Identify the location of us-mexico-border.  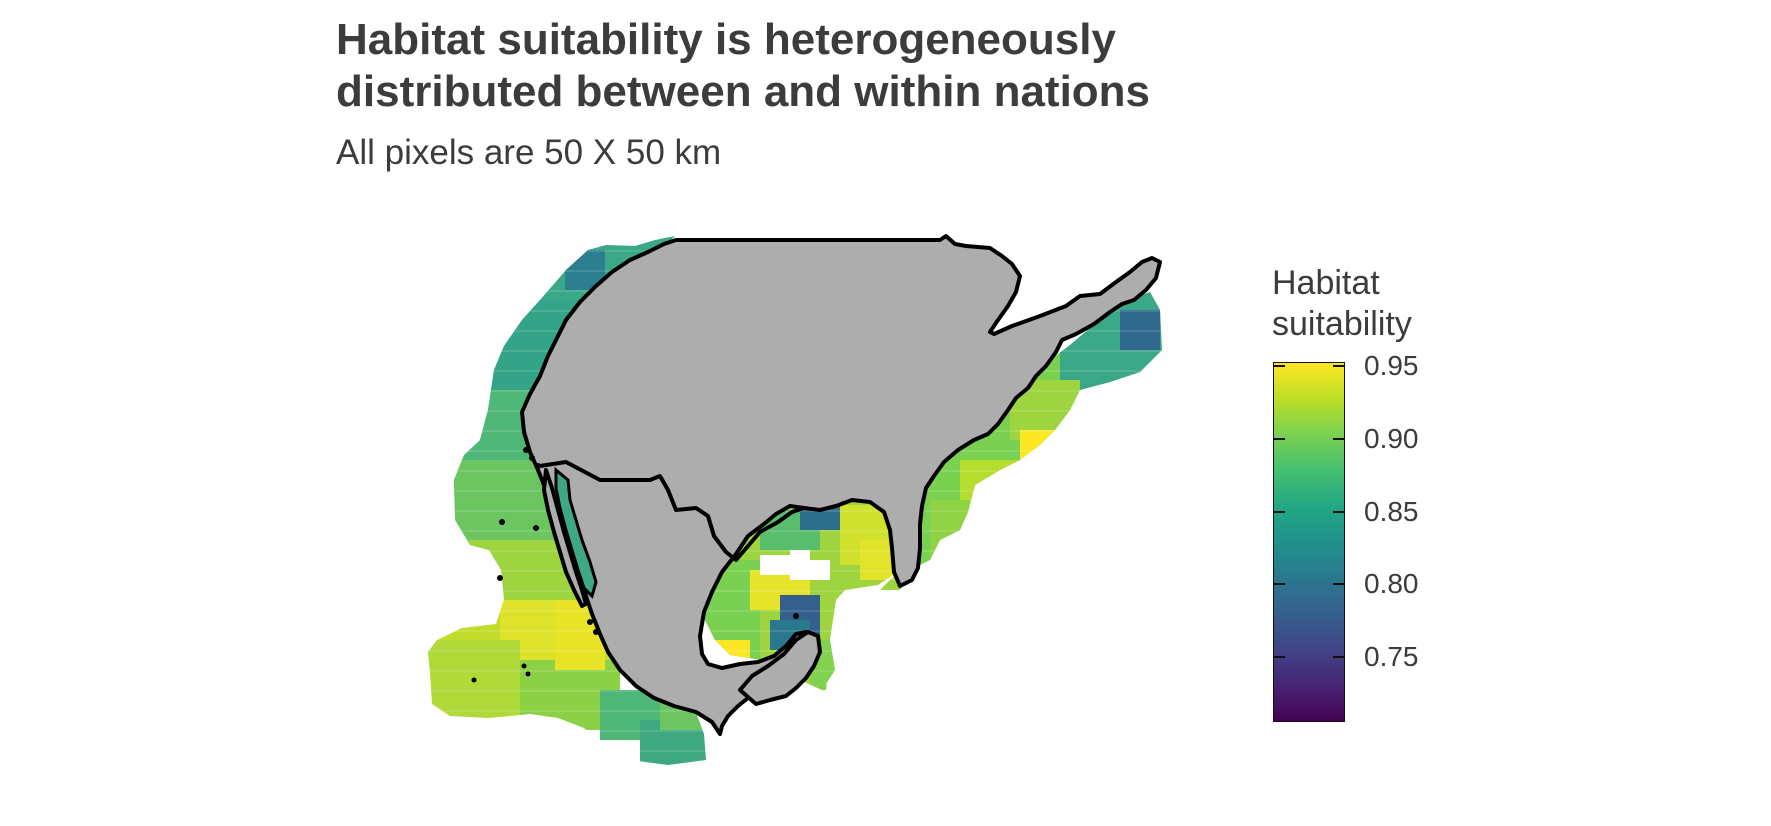
(672, 511).